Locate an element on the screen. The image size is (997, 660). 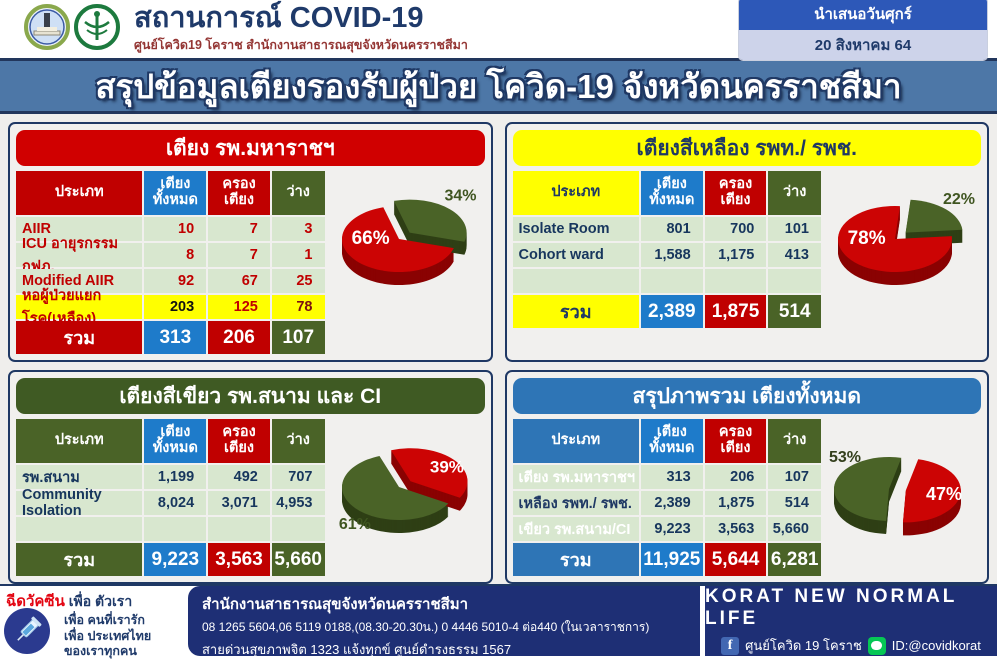
moph-logo is located at coordinates (97, 29).